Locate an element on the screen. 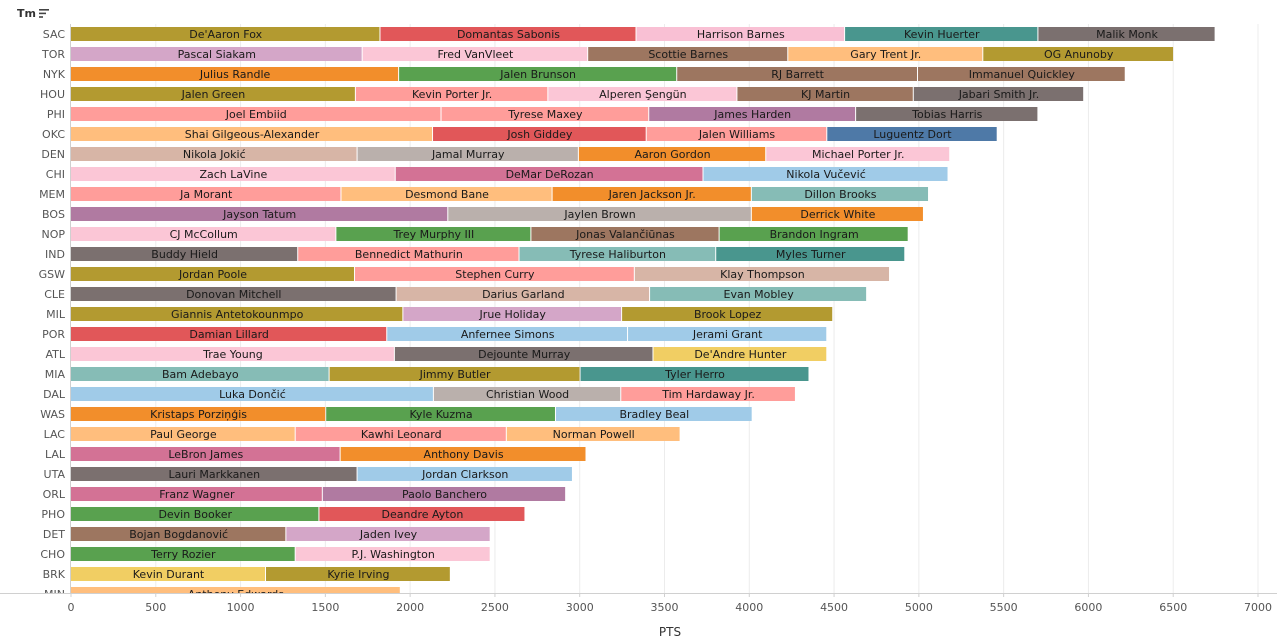 The height and width of the screenshot is (638, 1280). bar-label: Deandre Ayton is located at coordinates (423, 514).